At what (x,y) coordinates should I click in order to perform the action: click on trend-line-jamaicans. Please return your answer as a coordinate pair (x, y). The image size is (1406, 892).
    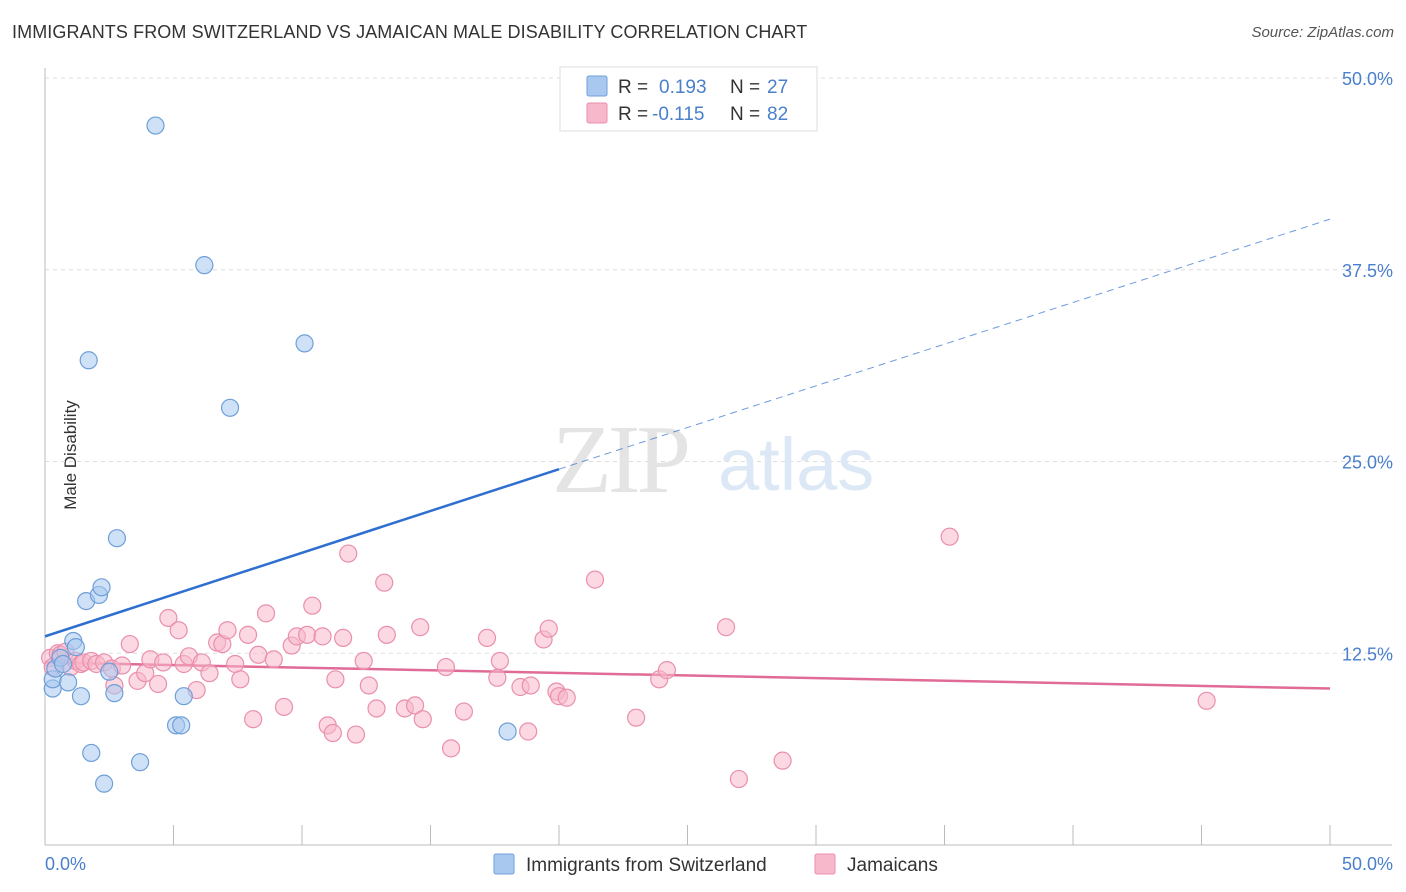
    Looking at the image, I should click on (687, 675).